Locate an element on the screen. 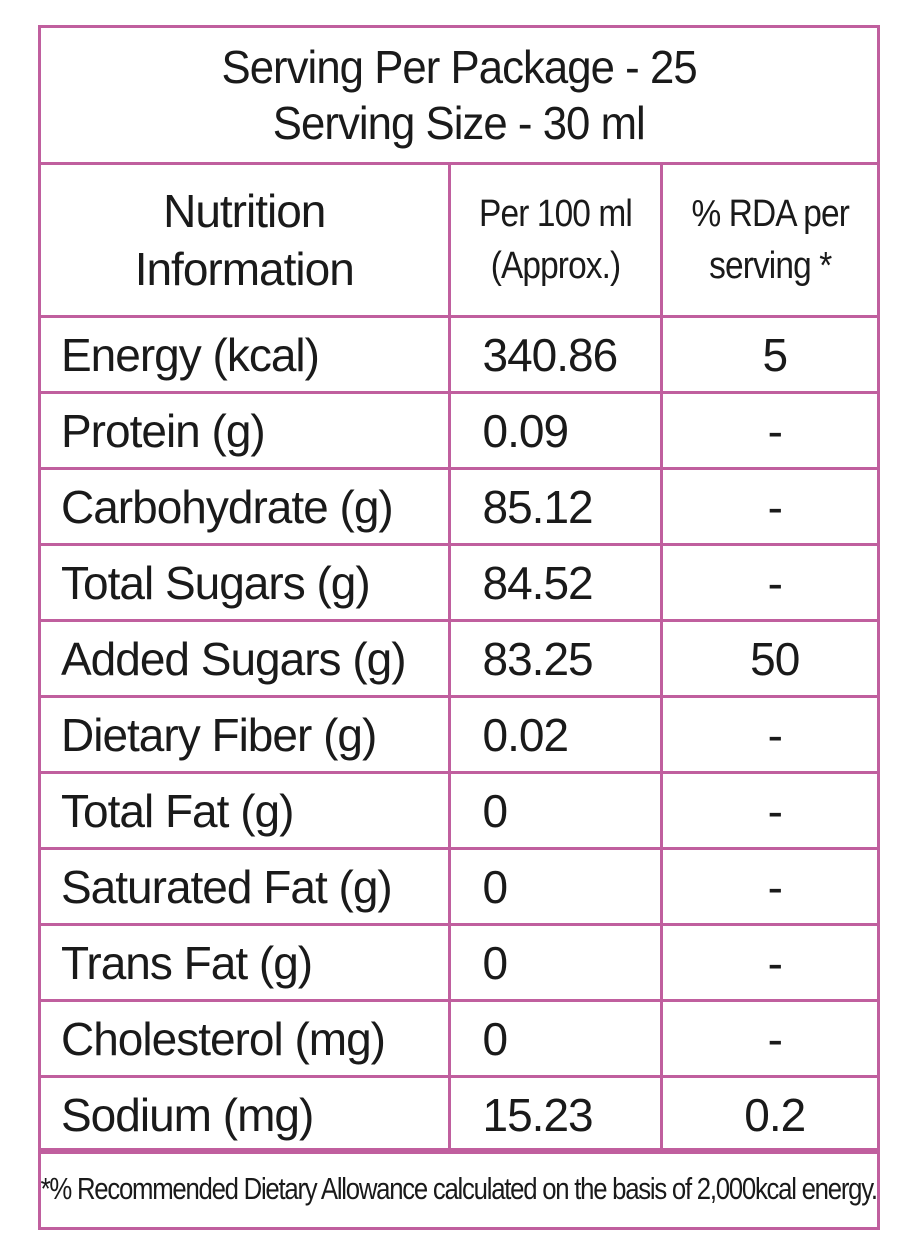 Image resolution: width=918 pixels, height=1255 pixels. rda-header-line1: % RDA per is located at coordinates (770, 214).